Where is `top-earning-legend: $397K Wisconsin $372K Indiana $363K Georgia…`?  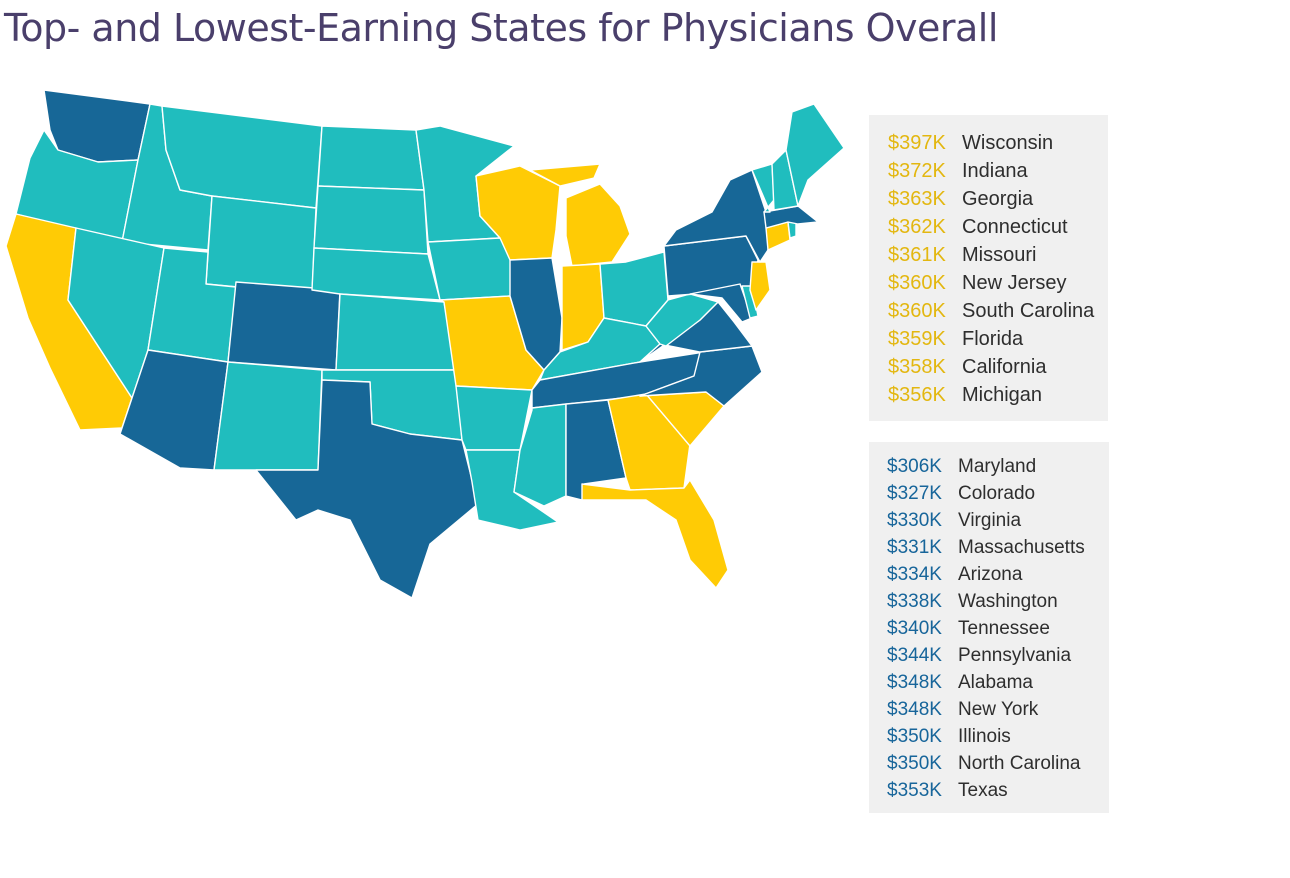 top-earning-legend: $397K Wisconsin $372K Indiana $363K Georgia… is located at coordinates (988, 268).